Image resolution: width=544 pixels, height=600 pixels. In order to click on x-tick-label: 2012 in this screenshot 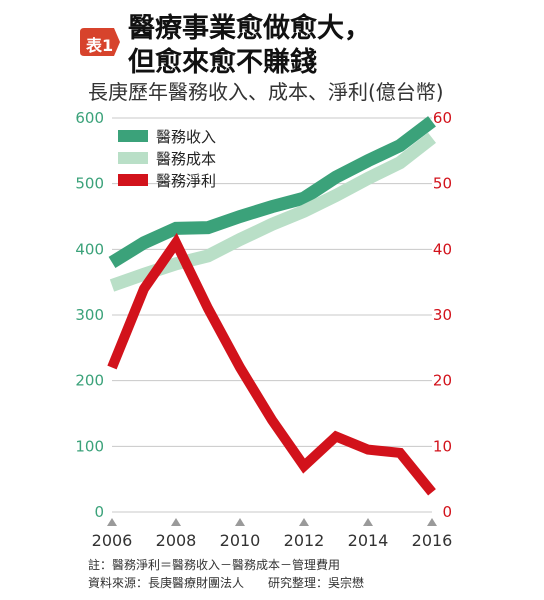, I will do `click(304, 540)`.